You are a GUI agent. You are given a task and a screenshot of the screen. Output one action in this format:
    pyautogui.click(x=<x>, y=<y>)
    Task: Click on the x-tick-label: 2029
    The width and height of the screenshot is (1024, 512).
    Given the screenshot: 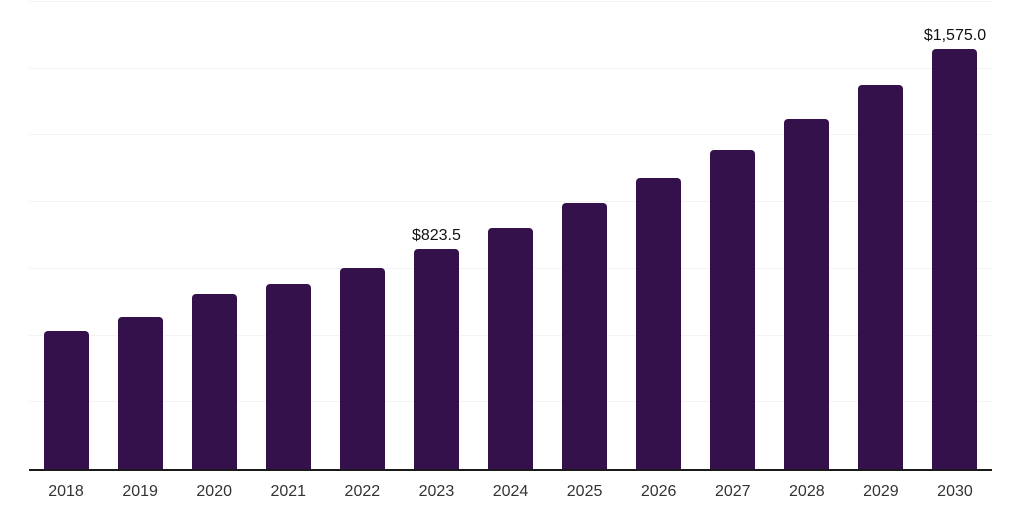 What is the action you would take?
    pyautogui.click(x=881, y=491)
    